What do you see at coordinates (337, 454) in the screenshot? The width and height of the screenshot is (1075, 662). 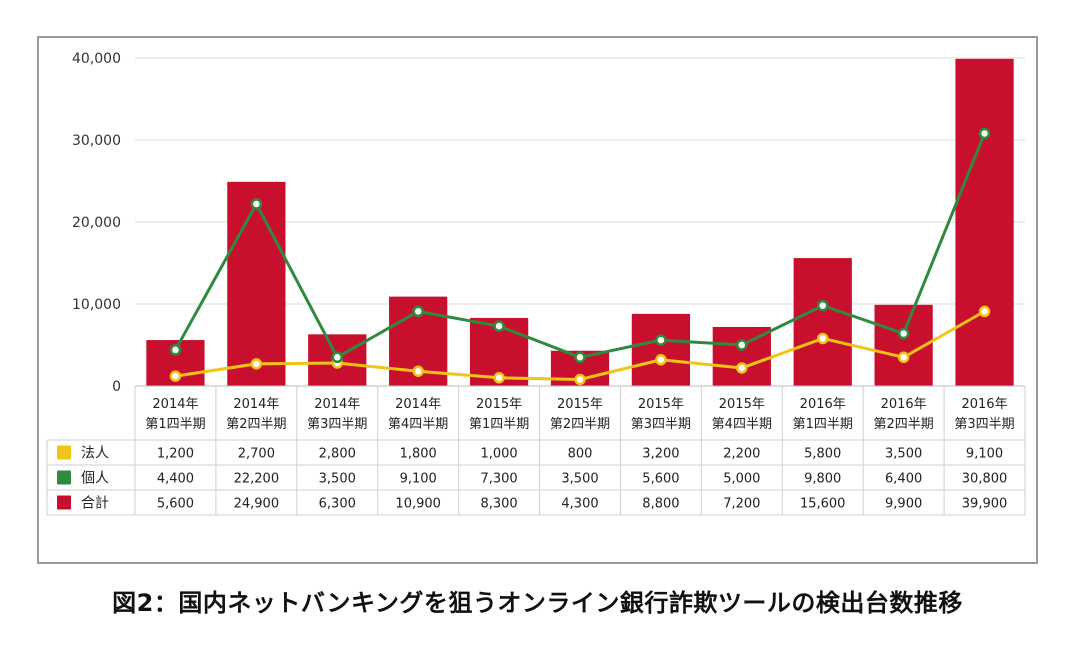 I see `data-label: 2,800` at bounding box center [337, 454].